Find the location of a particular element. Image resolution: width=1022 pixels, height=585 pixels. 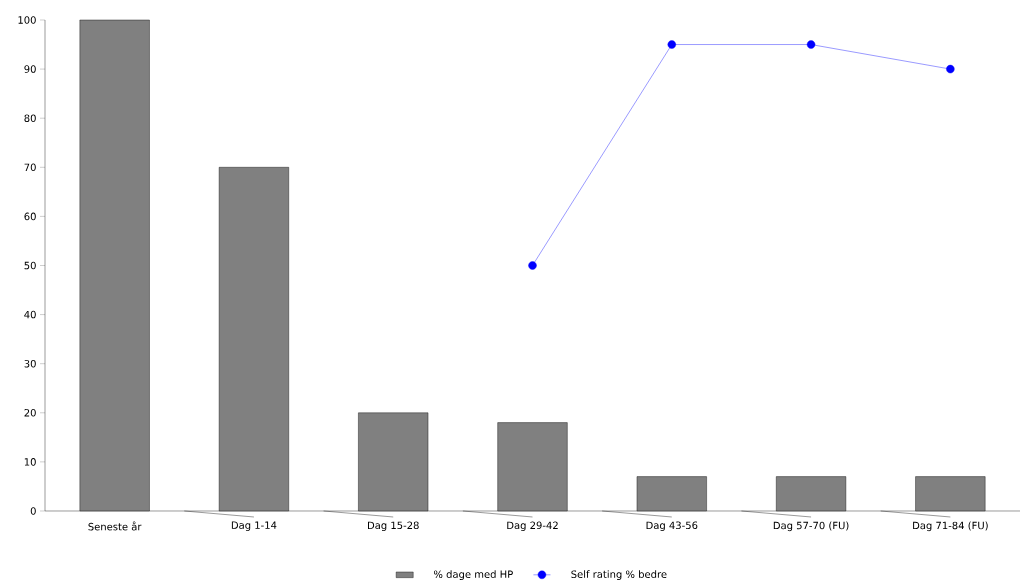

x-tick-label: Dag 1-14 is located at coordinates (254, 526).